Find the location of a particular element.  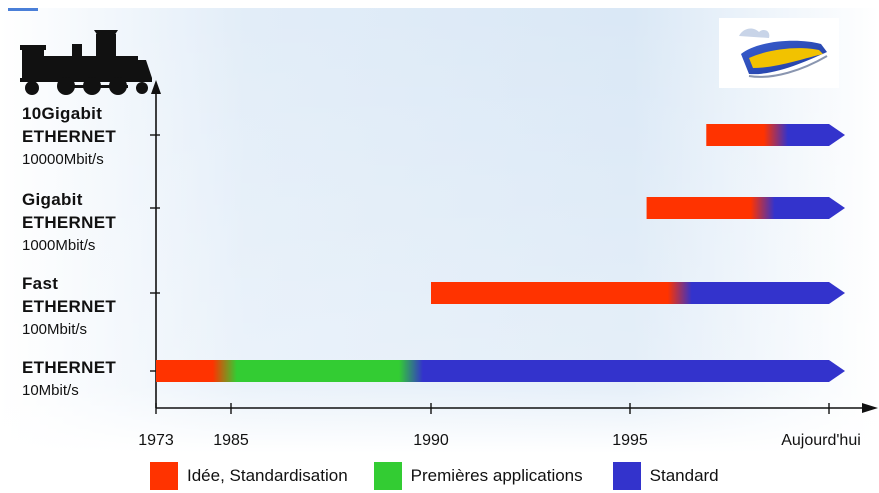

high-speed-train-icon is located at coordinates (779, 53).